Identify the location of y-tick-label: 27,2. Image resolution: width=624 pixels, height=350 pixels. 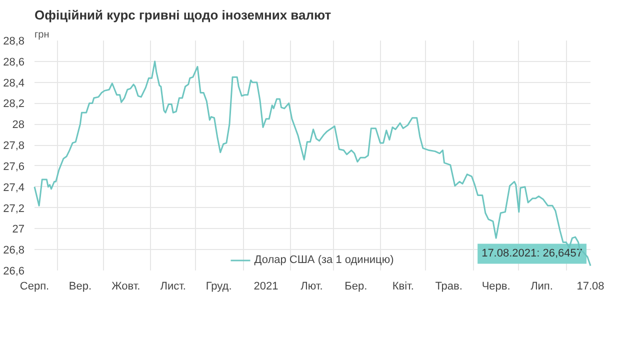
(14, 208).